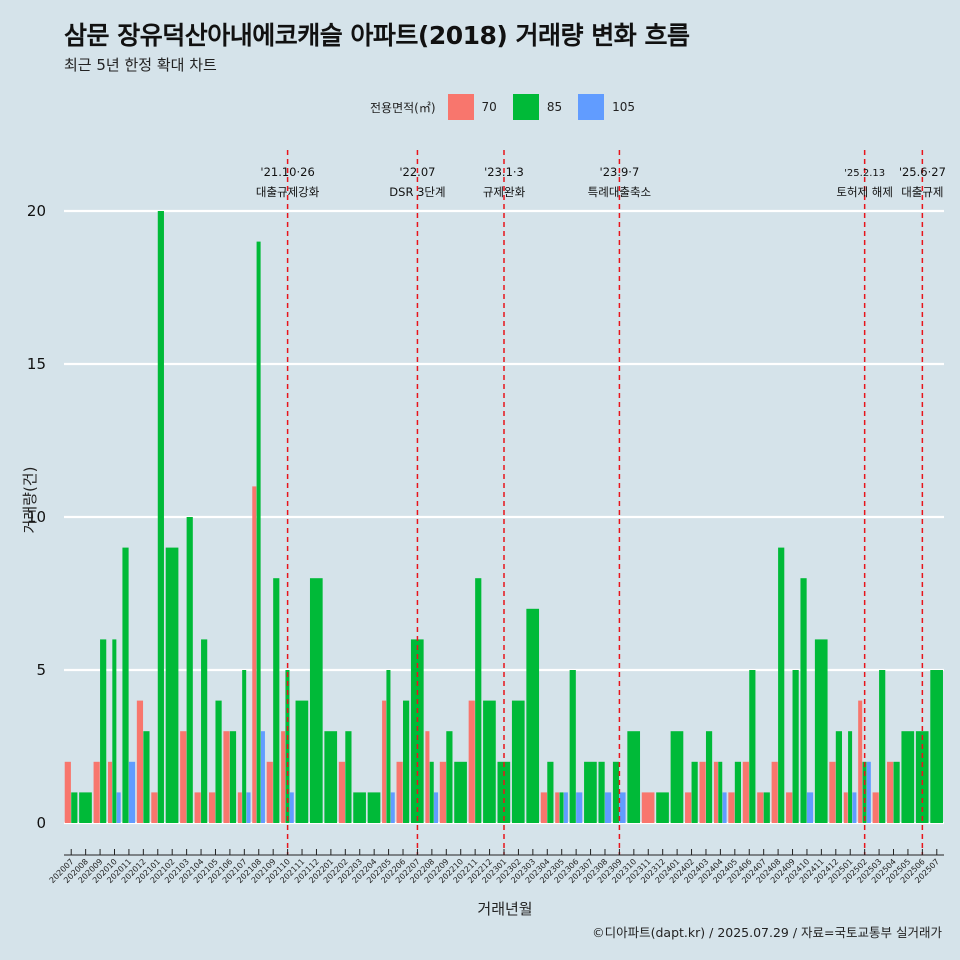 The height and width of the screenshot is (960, 960). I want to click on event-label-202110: 대출규제강화, so click(288, 192).